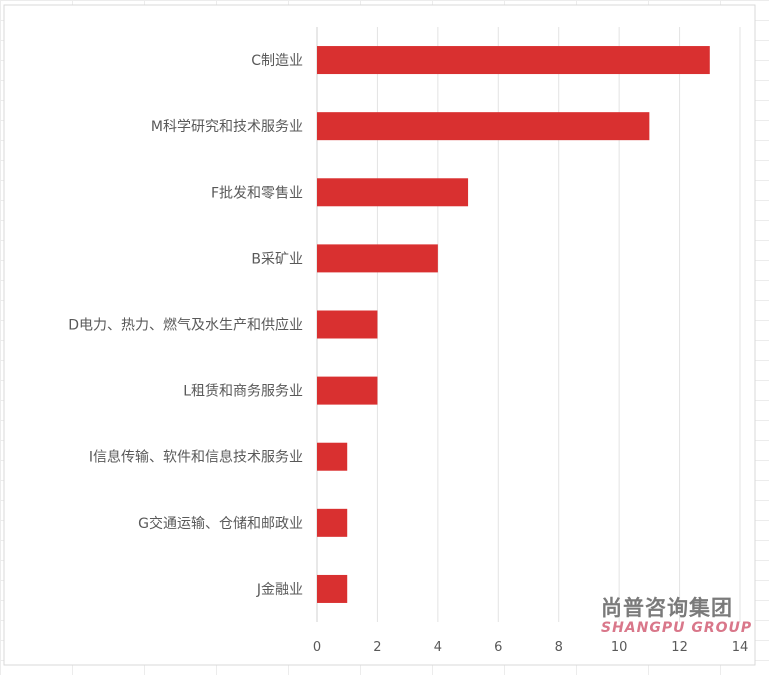  I want to click on category-label: F批发和零售业, so click(257, 193).